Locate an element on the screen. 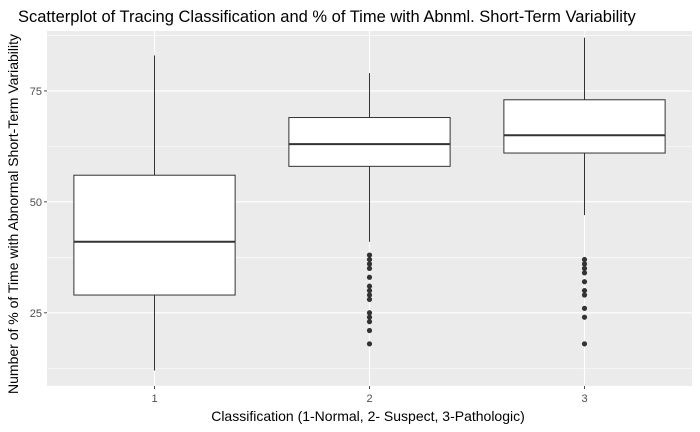  x-axis: 1 2 3 is located at coordinates (369, 395).